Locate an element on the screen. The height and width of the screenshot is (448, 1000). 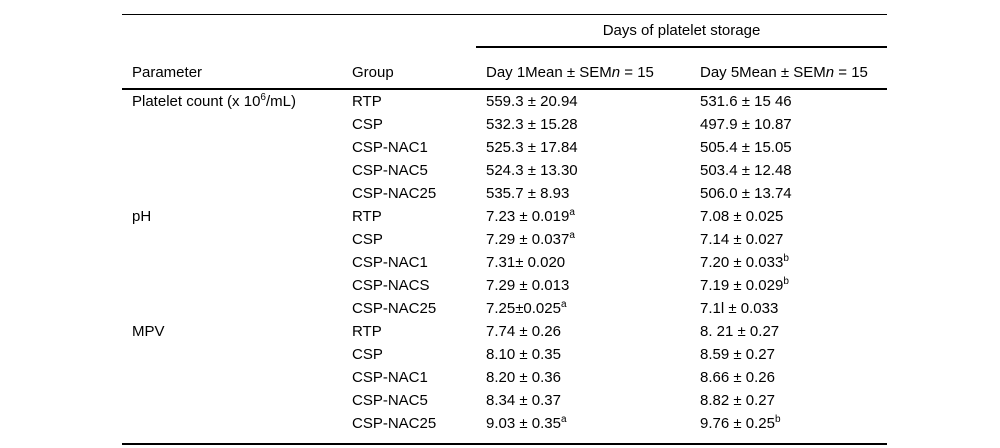
table-row: CSP-NAC1 7.31± 0.020 7.20 ± 0.033b is located at coordinates (504, 262).